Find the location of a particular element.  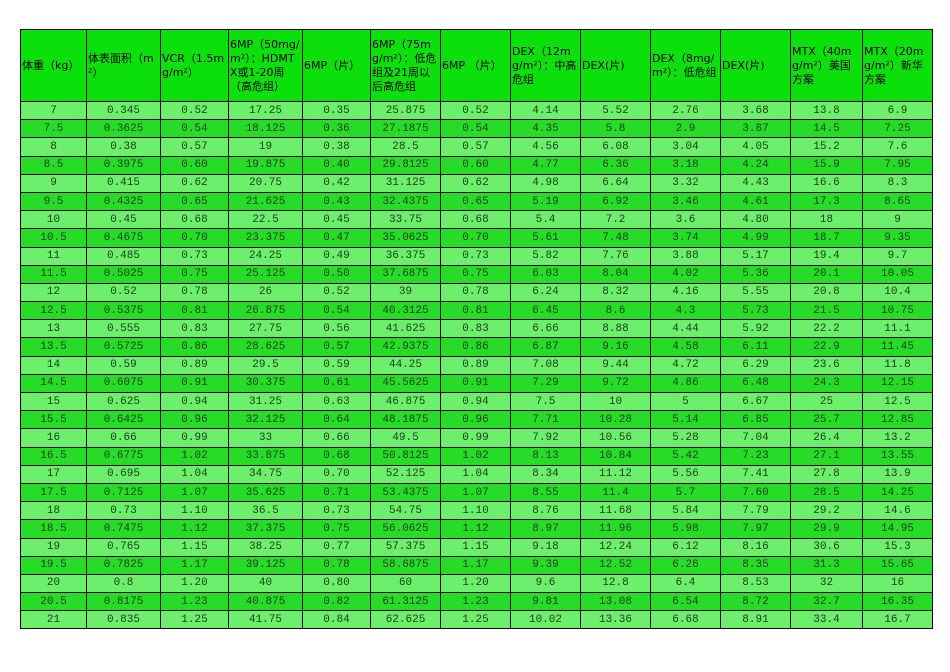

table-cell: 9.5 is located at coordinates (53, 201).